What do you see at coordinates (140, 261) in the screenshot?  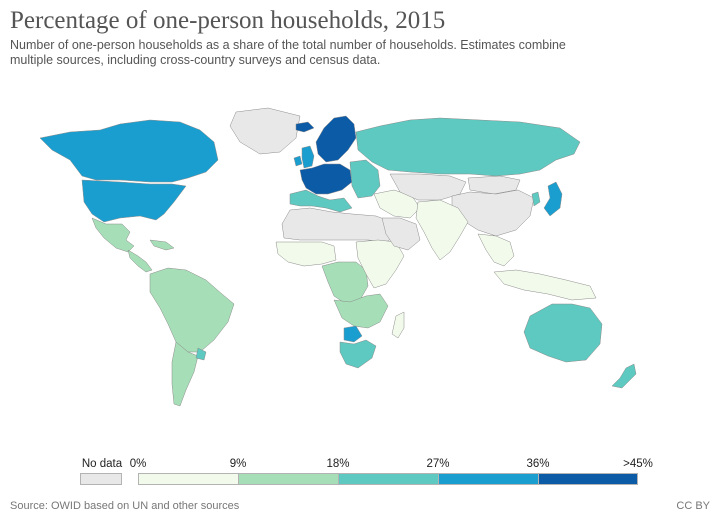 I see `map-region-central-america` at bounding box center [140, 261].